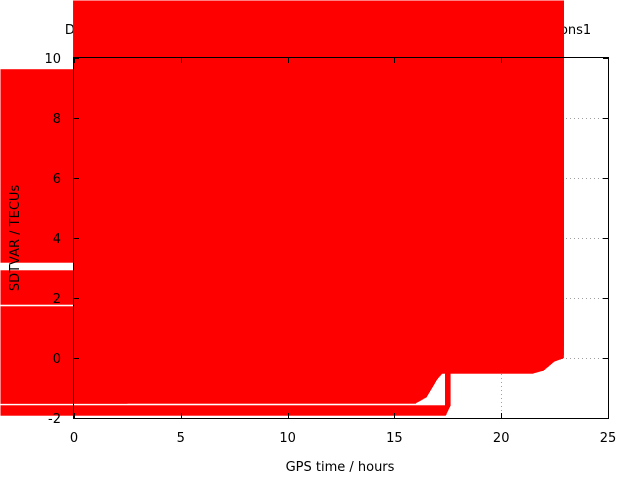 The height and width of the screenshot is (480, 640). I want to click on x-axis-title: GPS time / hours, so click(340, 467).